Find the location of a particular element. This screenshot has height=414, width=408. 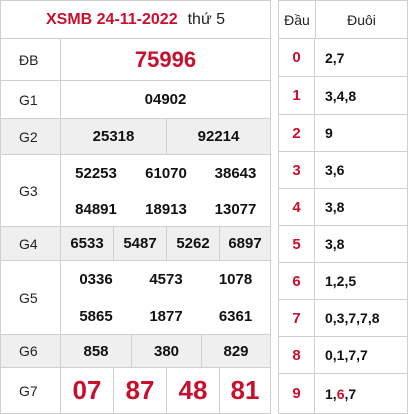

loto-tails: 0,1,7,7 is located at coordinates (346, 355).